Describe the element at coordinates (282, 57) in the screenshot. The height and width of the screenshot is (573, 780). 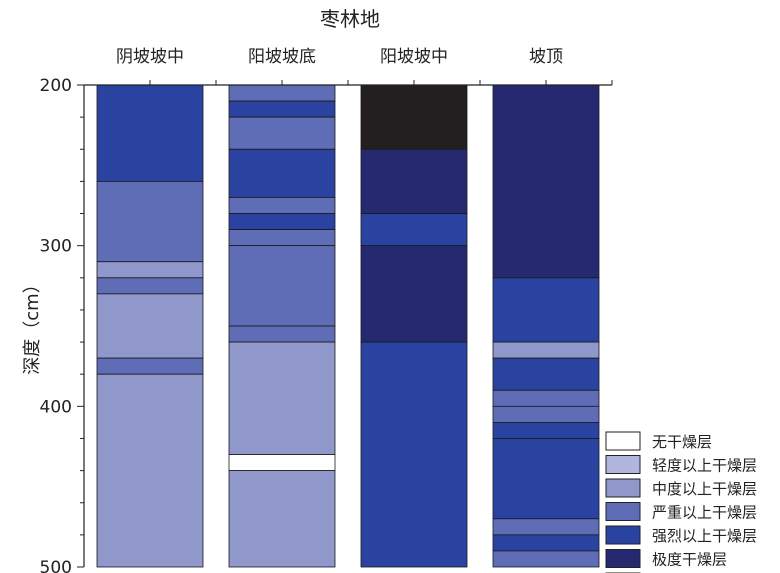
I see `column-label: 阳坡坡底` at that location.